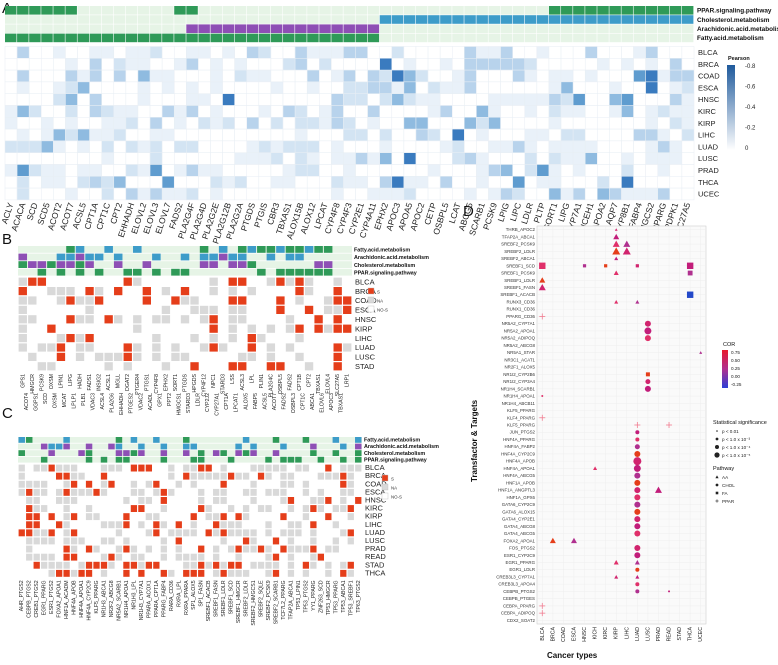  Describe the element at coordinates (520, 526) in the screenshot. I see `pair-label: GATA4_ABCG8` at that location.